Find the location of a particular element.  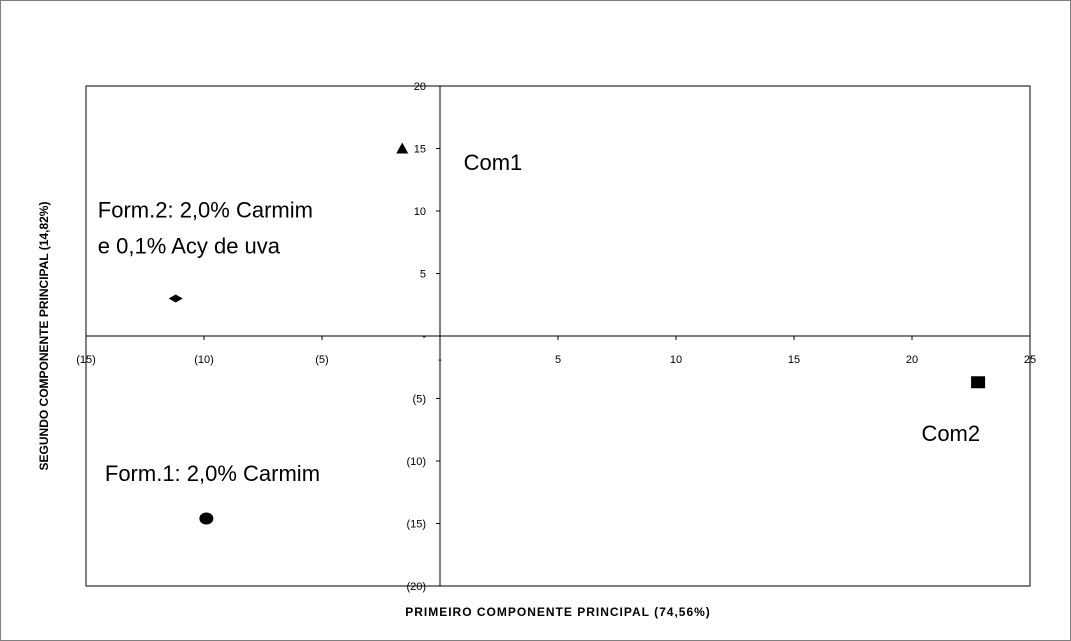

data-point-square is located at coordinates (978, 382).